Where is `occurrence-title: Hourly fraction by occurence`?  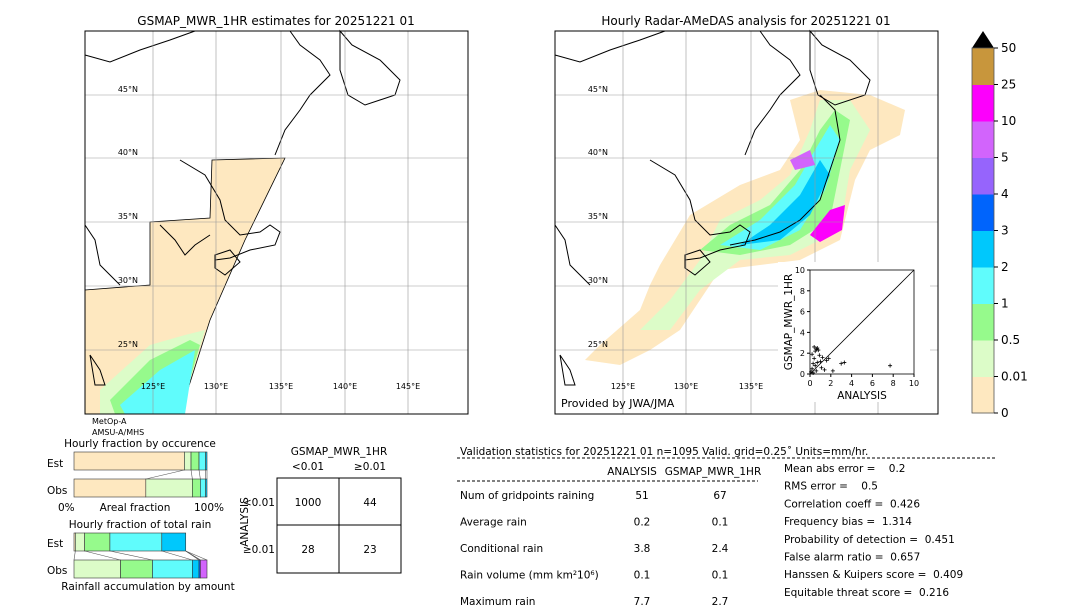
occurrence-title: Hourly fraction by occurence is located at coordinates (140, 444).